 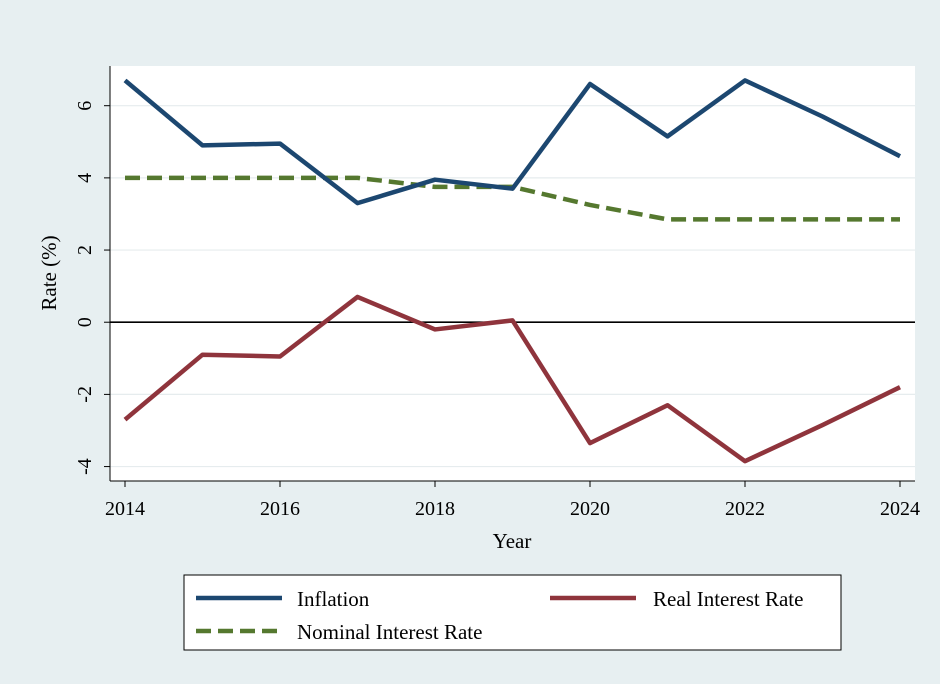 What do you see at coordinates (728, 599) in the screenshot?
I see `legend-label-real-interest-rate: Real Interest Rate` at bounding box center [728, 599].